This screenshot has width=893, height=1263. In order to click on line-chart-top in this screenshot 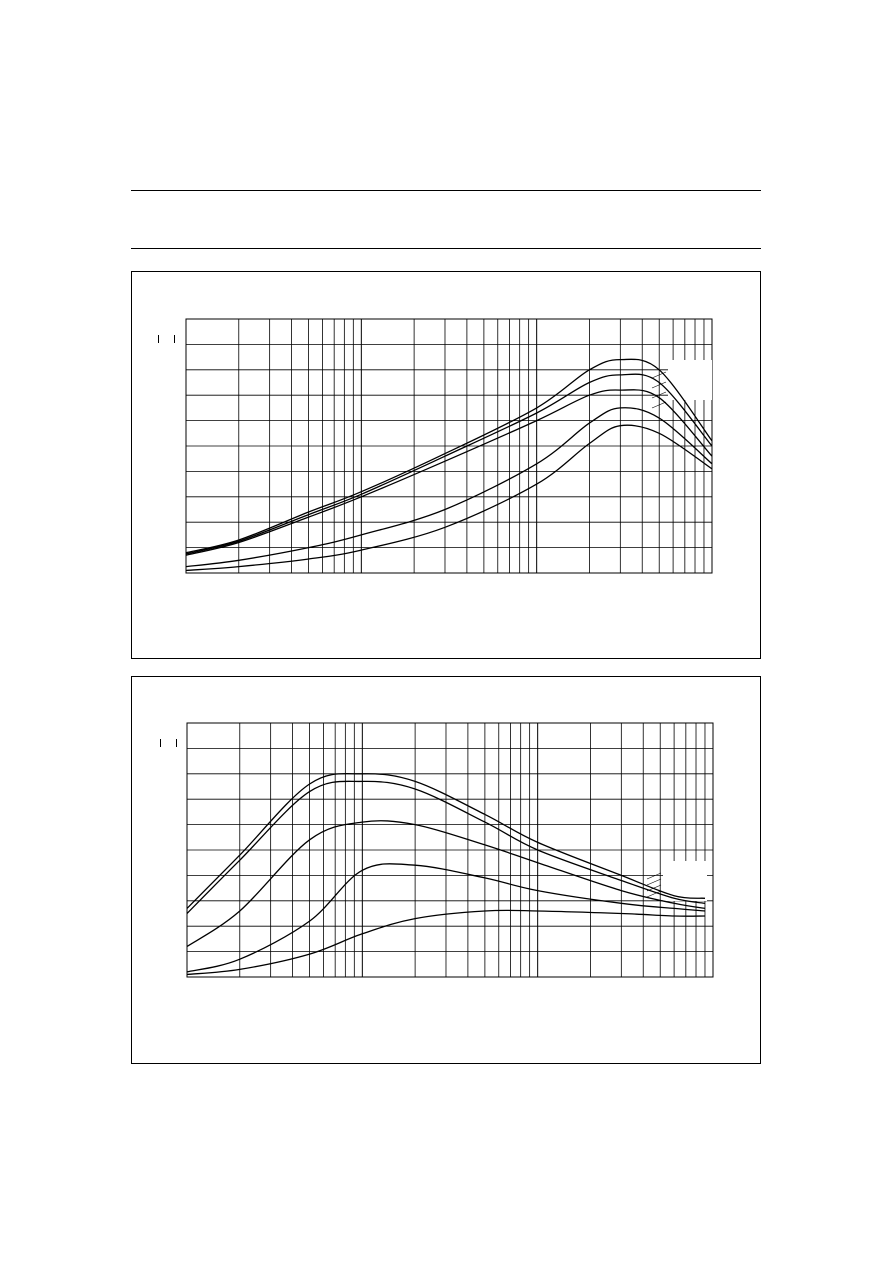, I will do `click(449, 446)`.